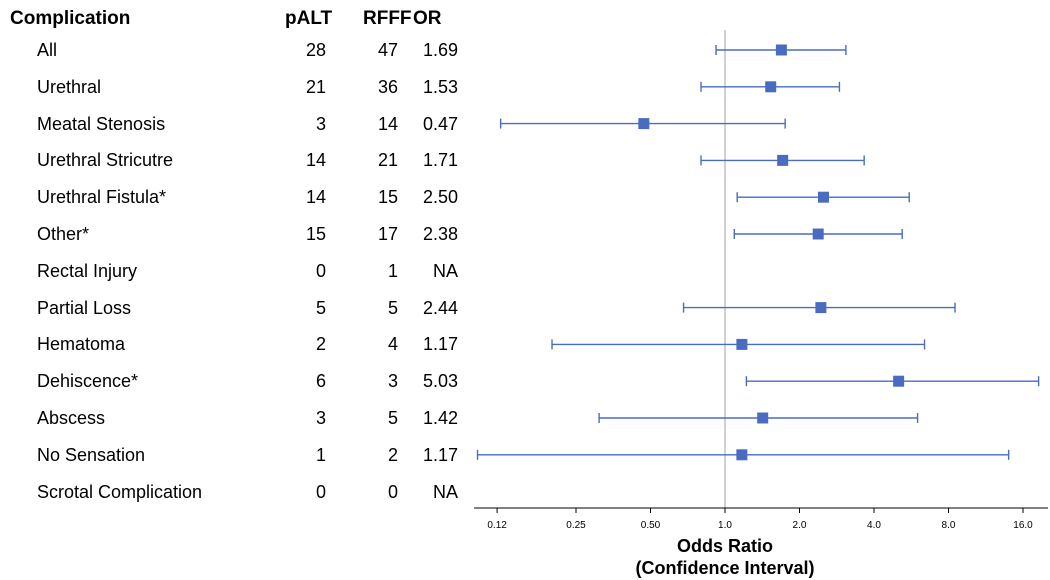  Describe the element at coordinates (387, 86) in the screenshot. I see `row-rfff-value: 36` at that location.